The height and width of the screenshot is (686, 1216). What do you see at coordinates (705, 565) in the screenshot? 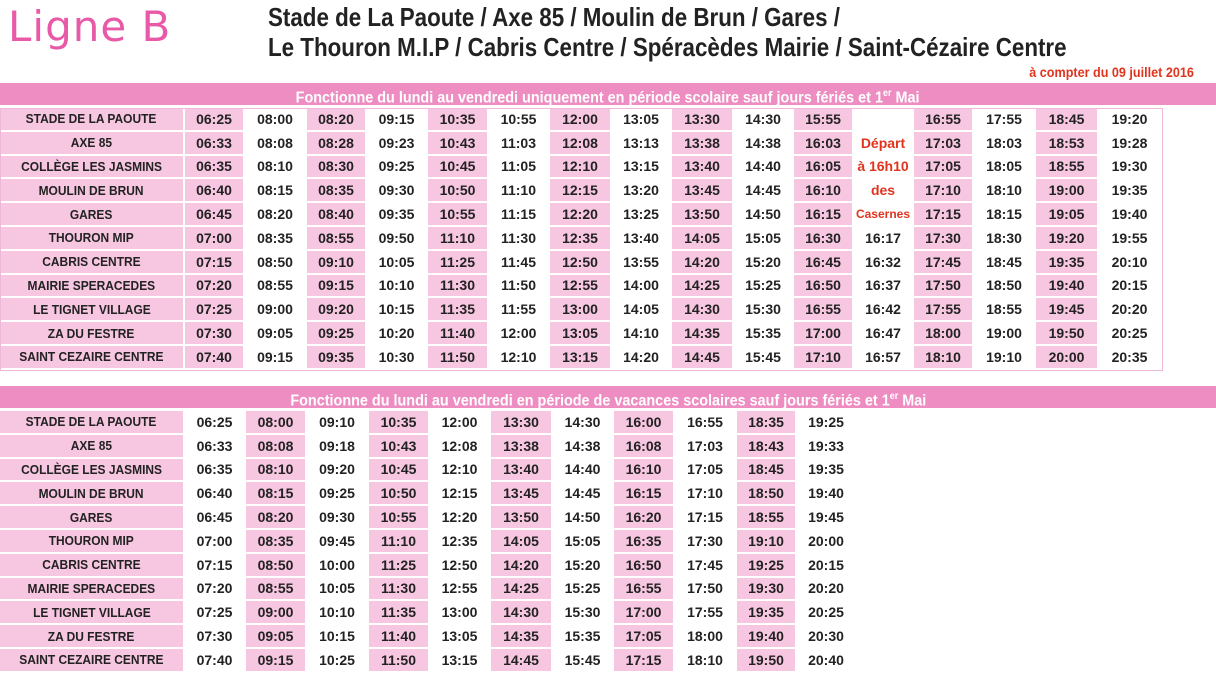
I see `departure-time: 17:45` at bounding box center [705, 565].